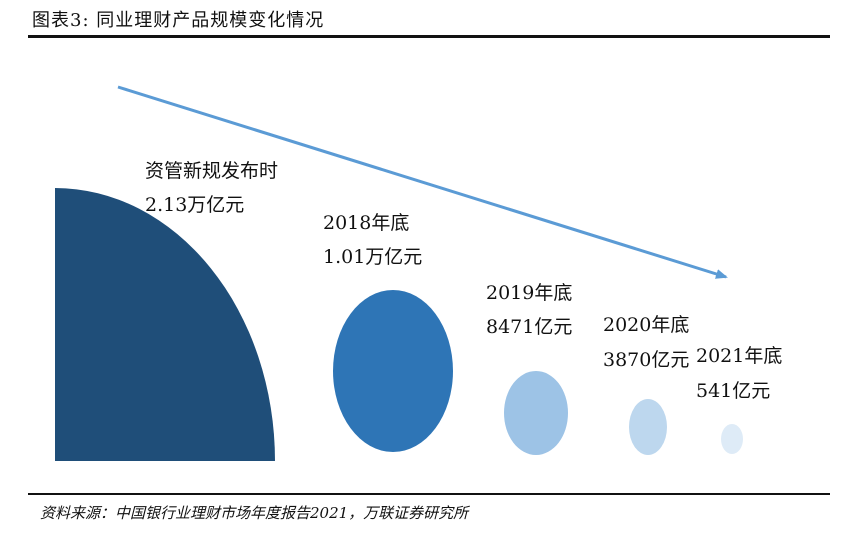  What do you see at coordinates (178, 20) in the screenshot?
I see `chart-title: 图表3: 同业理财产品规模变化情况` at bounding box center [178, 20].